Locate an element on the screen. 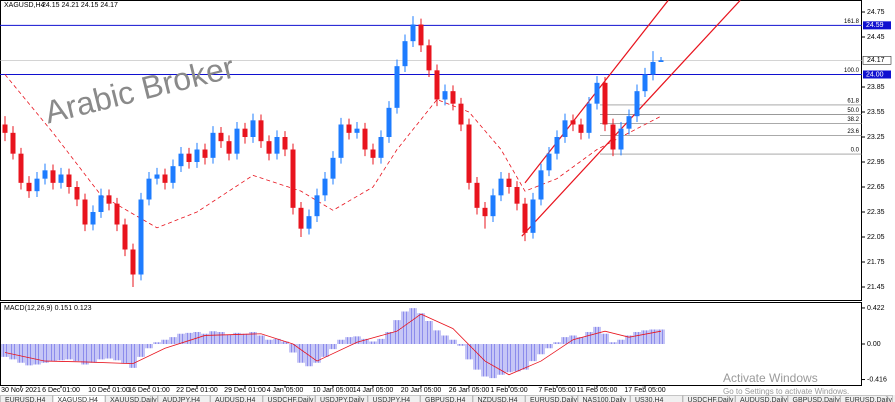 The height and width of the screenshot is (402, 895). y-tick-label: 23.85 is located at coordinates (876, 87).